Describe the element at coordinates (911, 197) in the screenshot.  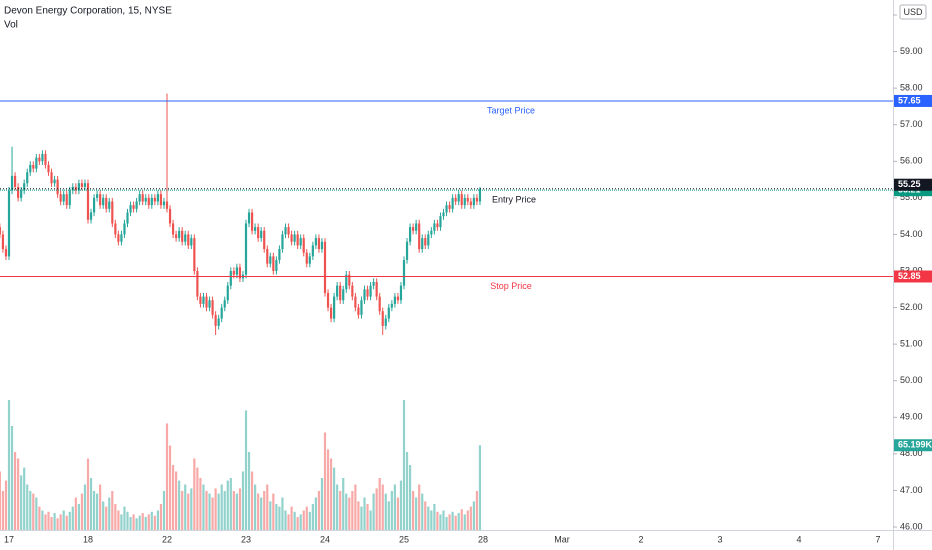
I see `y-tick-label: 55.00` at that location.